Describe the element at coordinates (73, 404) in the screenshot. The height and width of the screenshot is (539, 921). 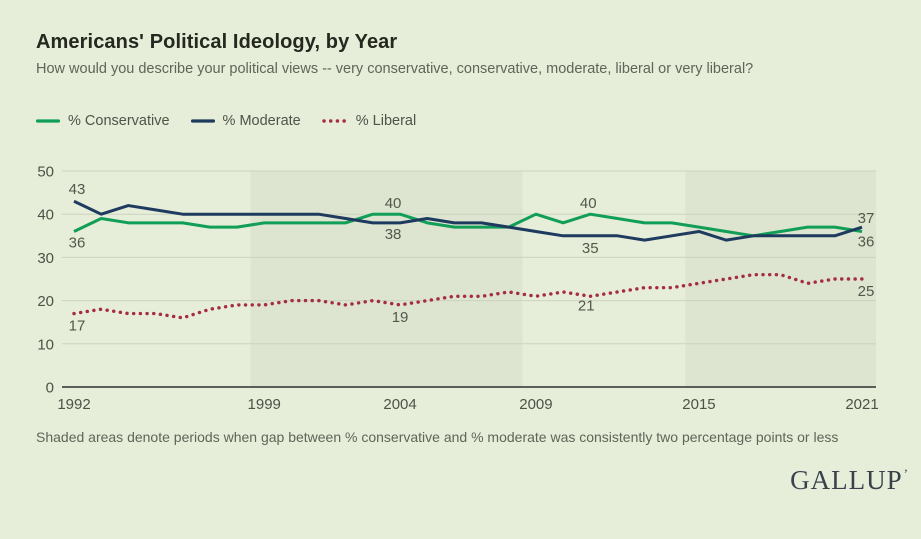
I see `x-tick-label: 1992` at that location.